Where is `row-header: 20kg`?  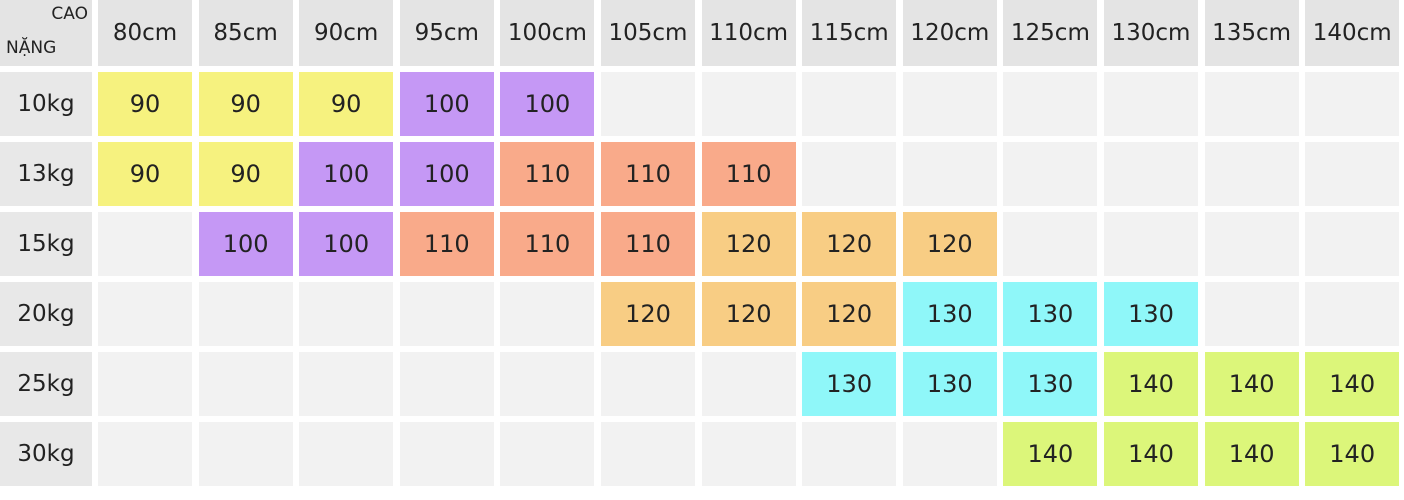 row-header: 20kg is located at coordinates (46, 314).